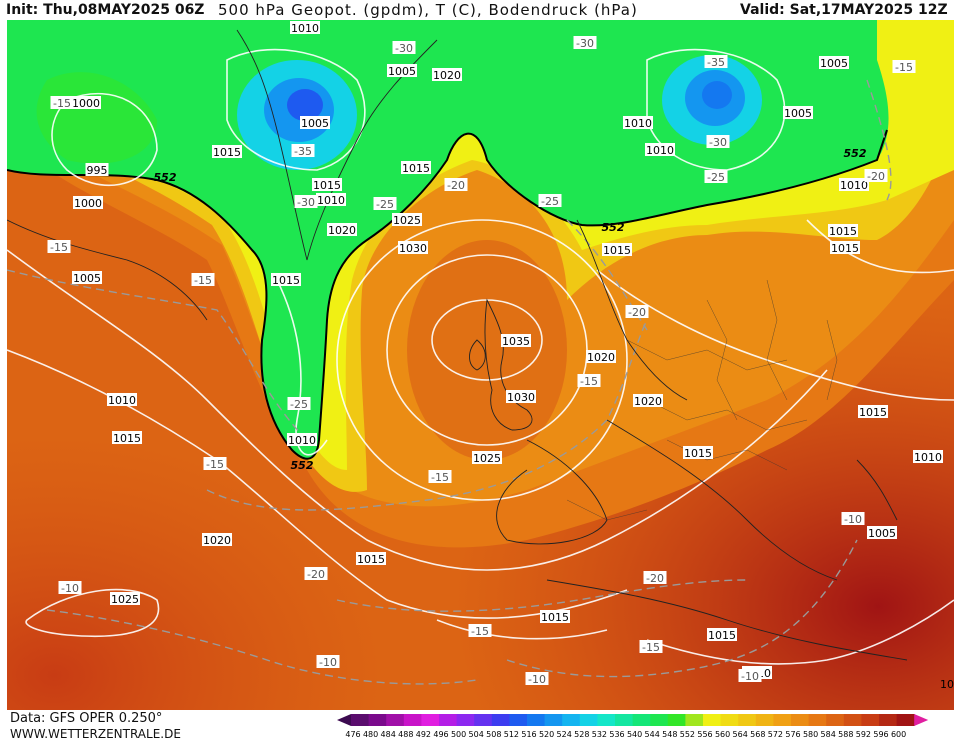  What do you see at coordinates (487, 350) in the screenshot?
I see `ridge-core` at bounding box center [487, 350].